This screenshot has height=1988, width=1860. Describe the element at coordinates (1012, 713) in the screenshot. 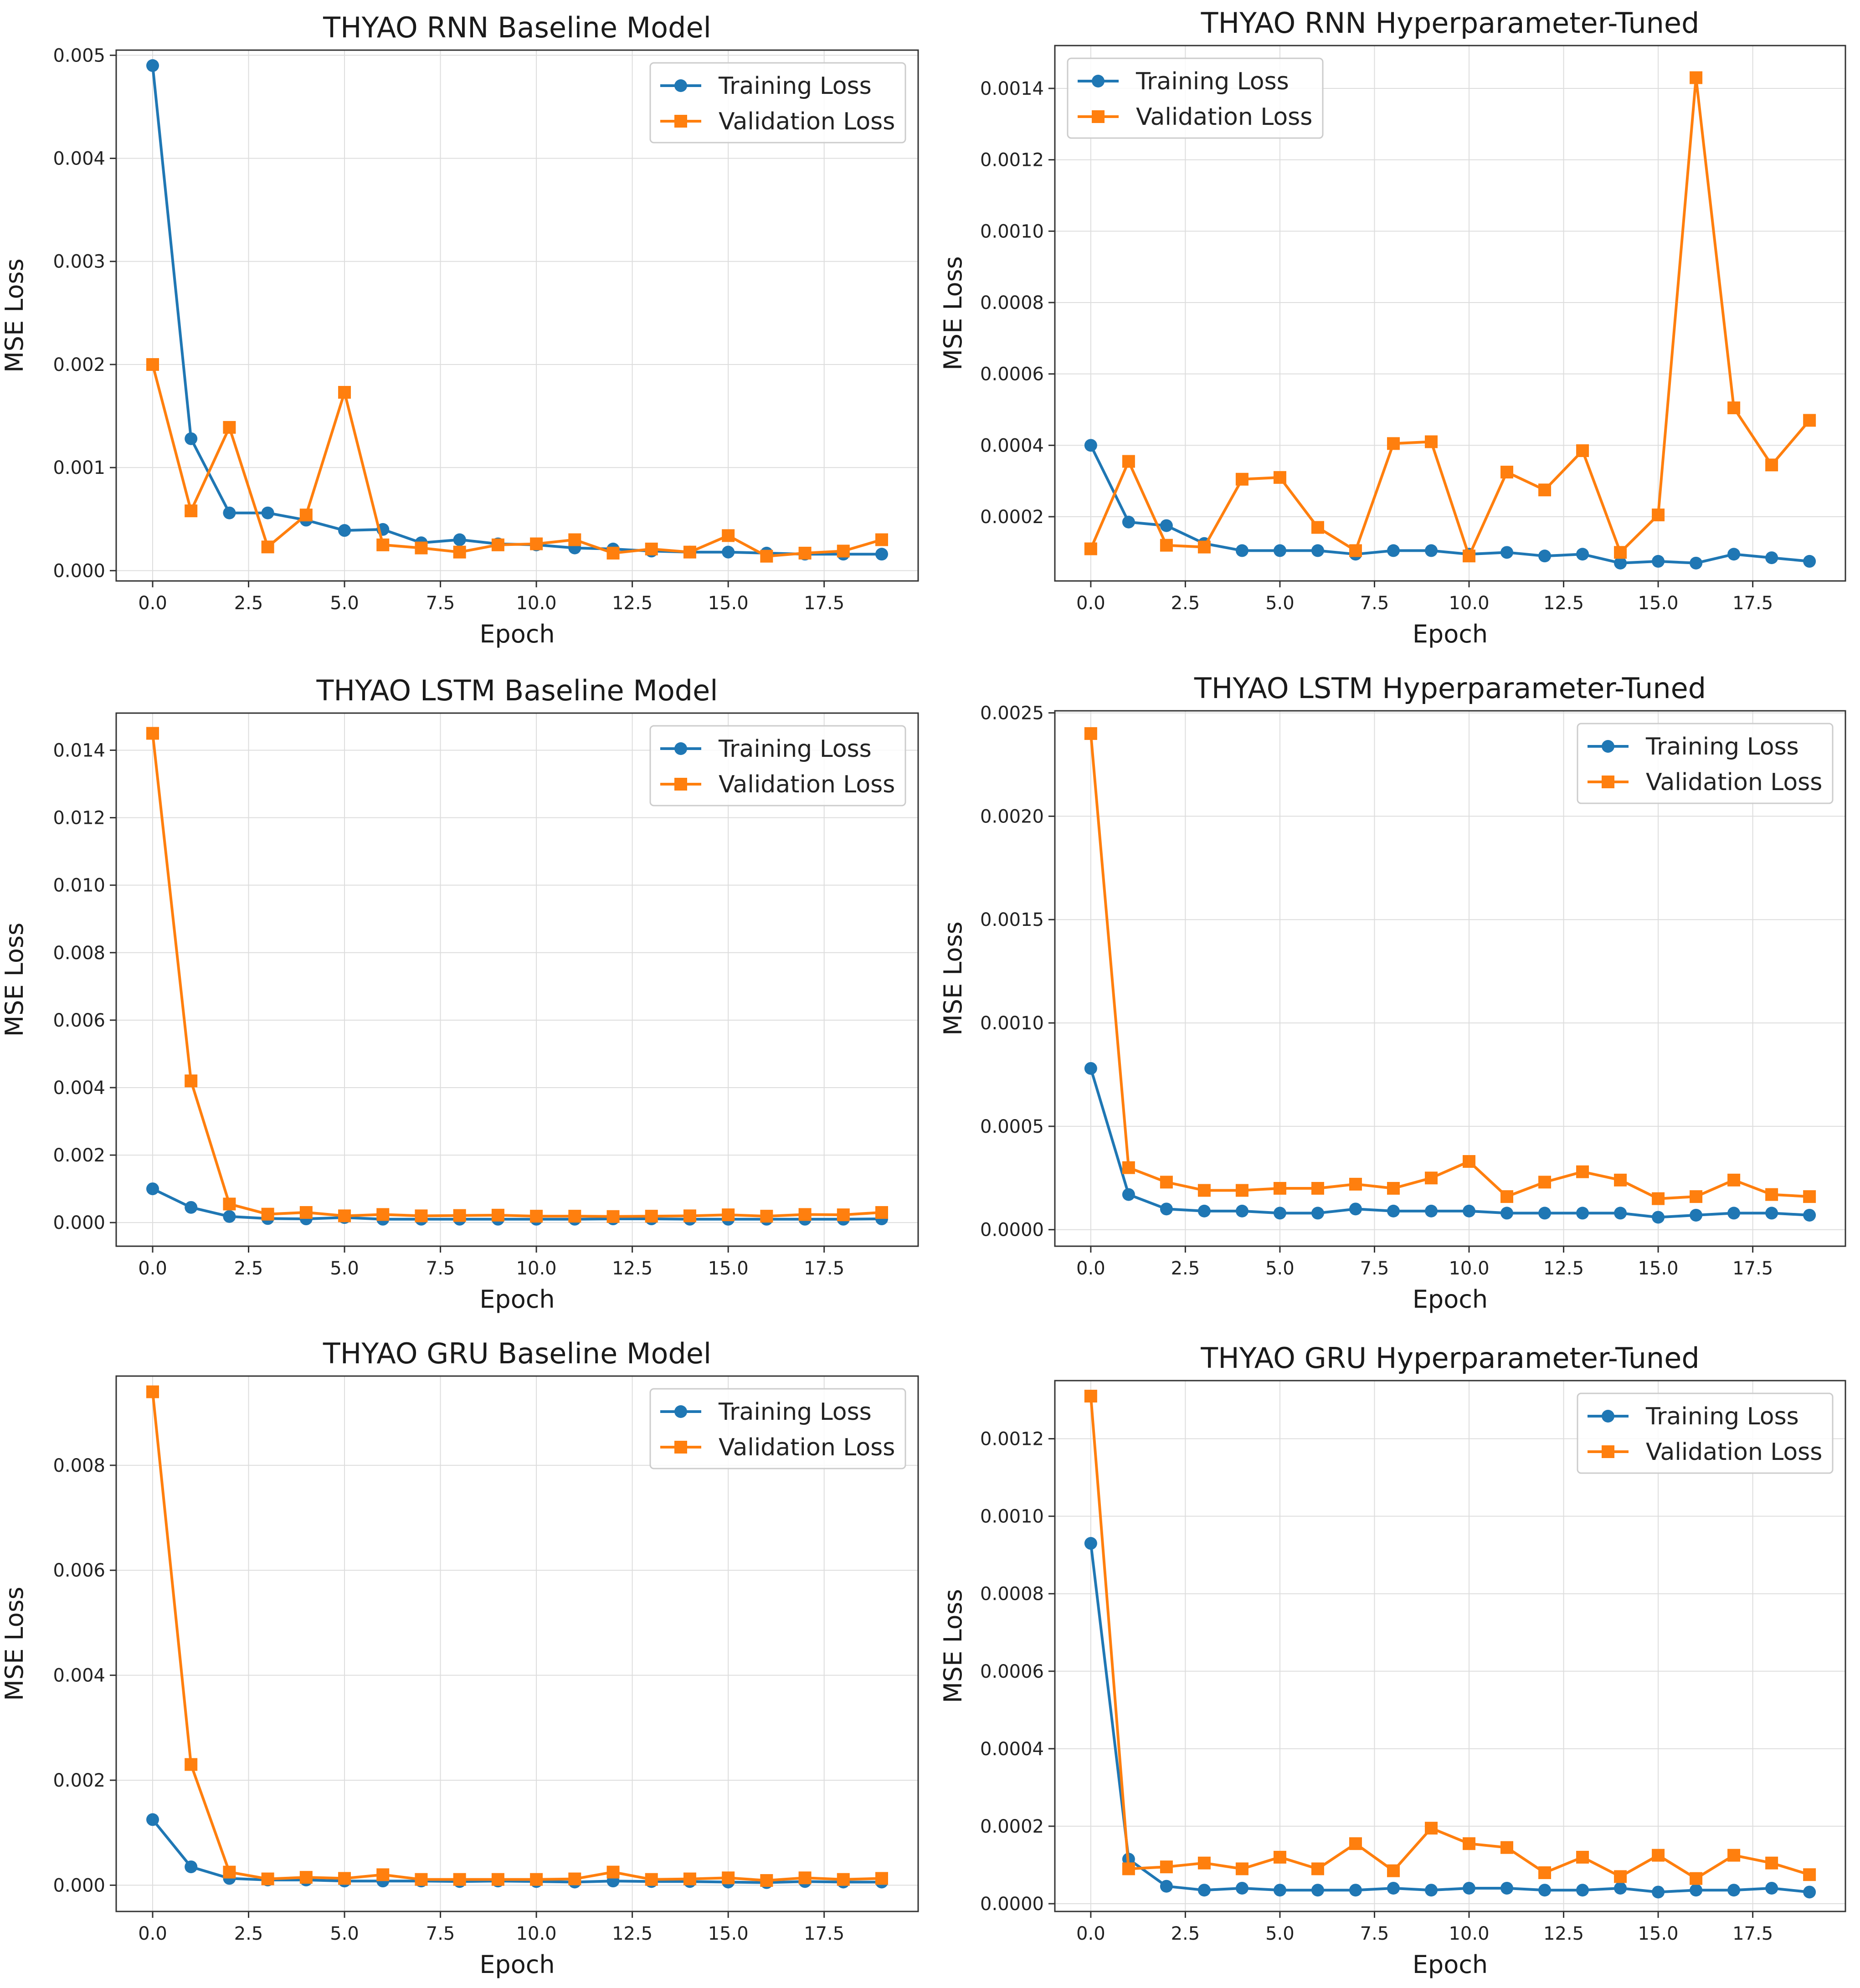

I see `y-tick-label: 0.0025` at that location.